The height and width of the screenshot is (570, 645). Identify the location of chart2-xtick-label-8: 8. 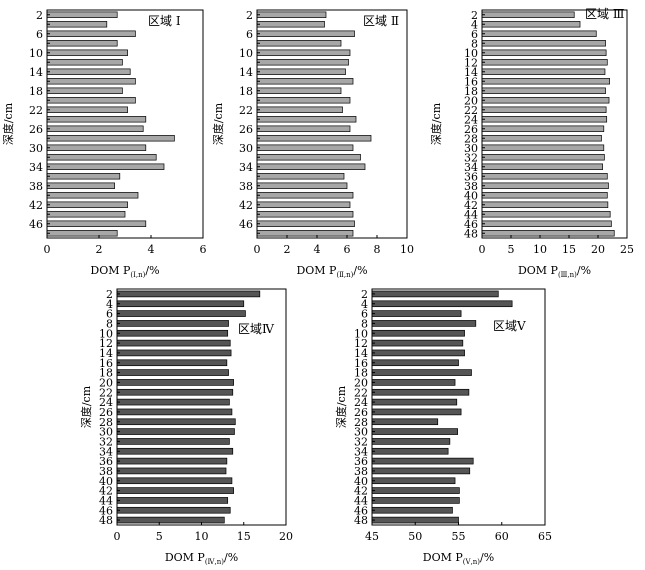
(377, 249).